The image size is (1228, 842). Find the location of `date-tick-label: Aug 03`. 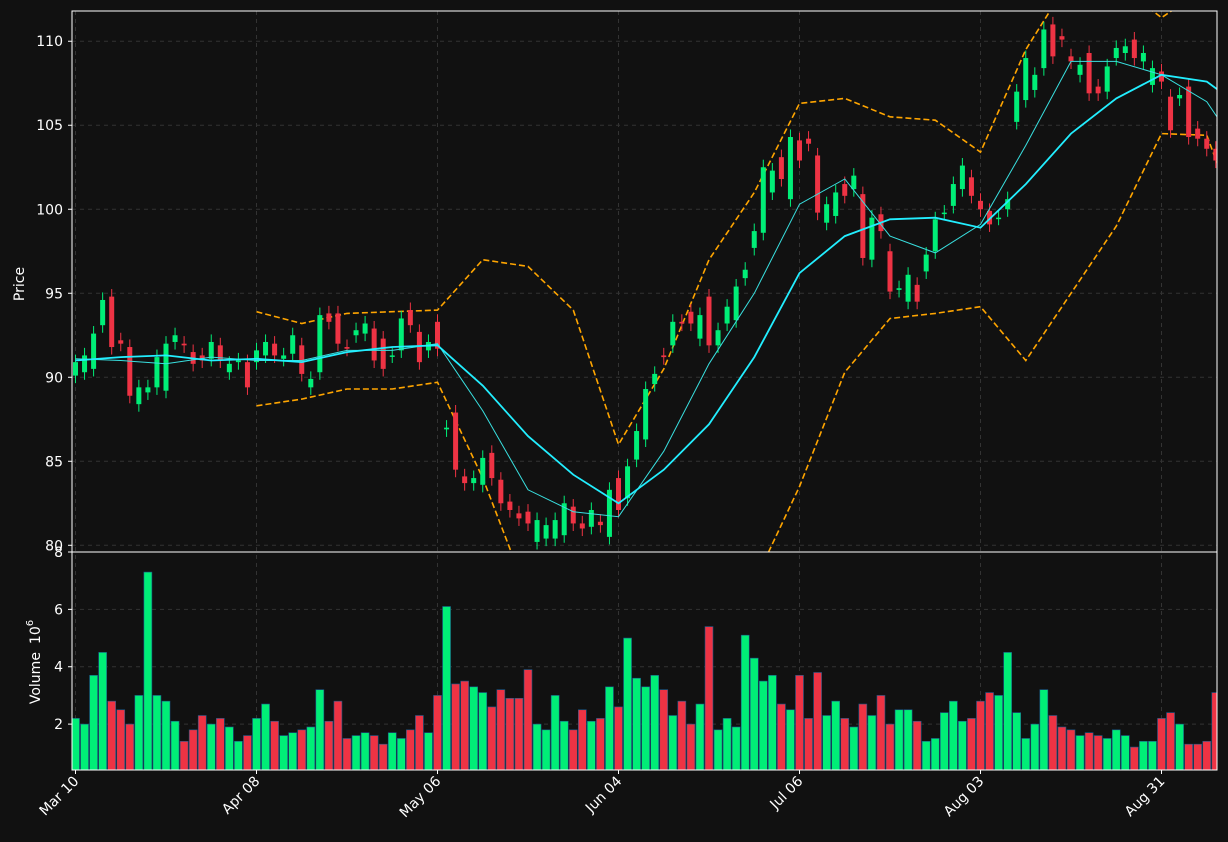

date-tick-label: Aug 03 is located at coordinates (964, 797).